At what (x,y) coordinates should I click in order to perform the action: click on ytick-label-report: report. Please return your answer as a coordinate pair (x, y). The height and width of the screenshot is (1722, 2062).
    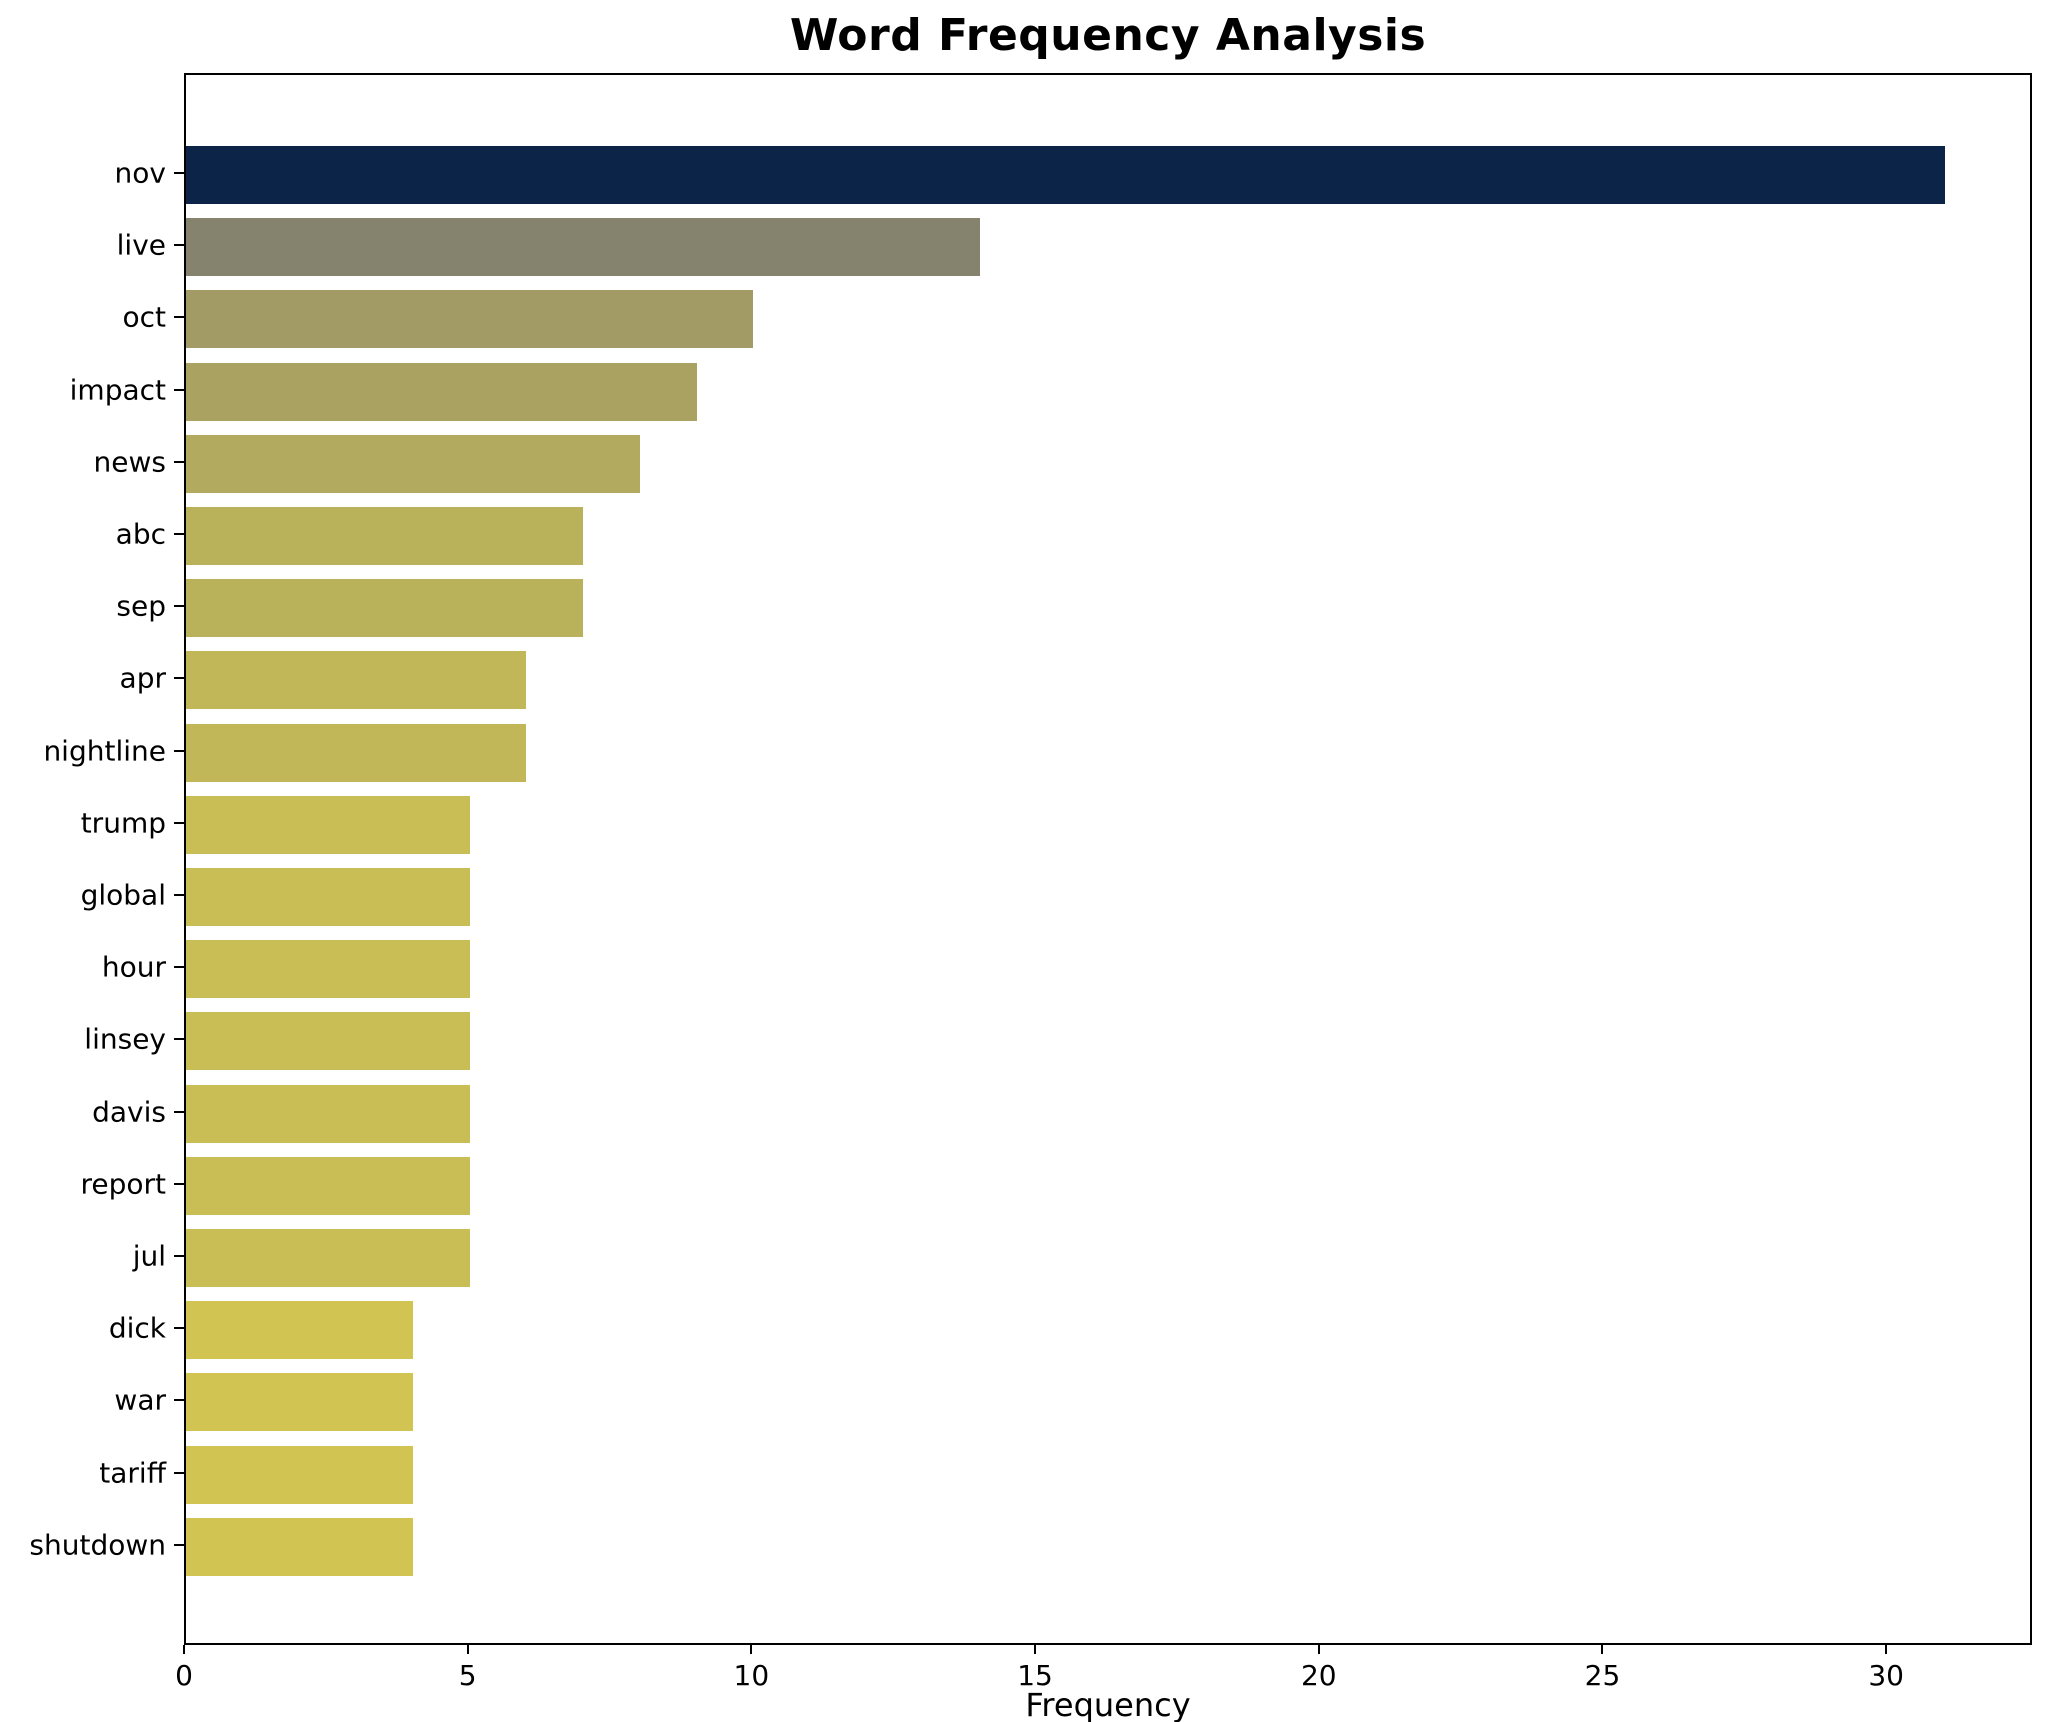
    Looking at the image, I should click on (123, 1184).